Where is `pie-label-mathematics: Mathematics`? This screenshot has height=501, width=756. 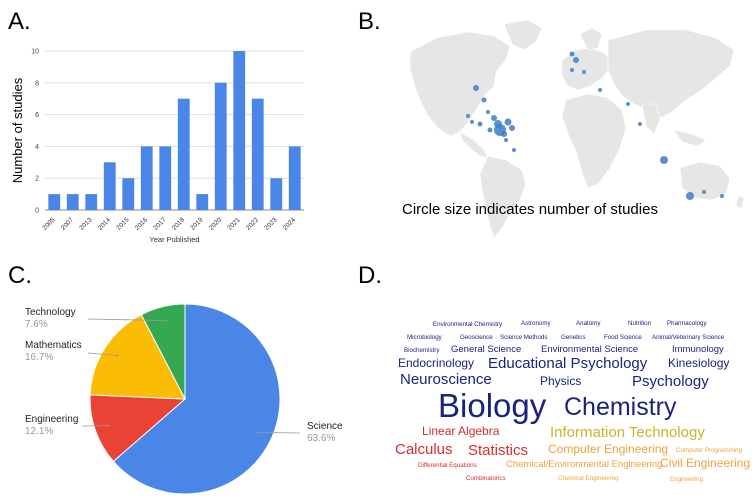
pie-label-mathematics: Mathematics is located at coordinates (53, 345).